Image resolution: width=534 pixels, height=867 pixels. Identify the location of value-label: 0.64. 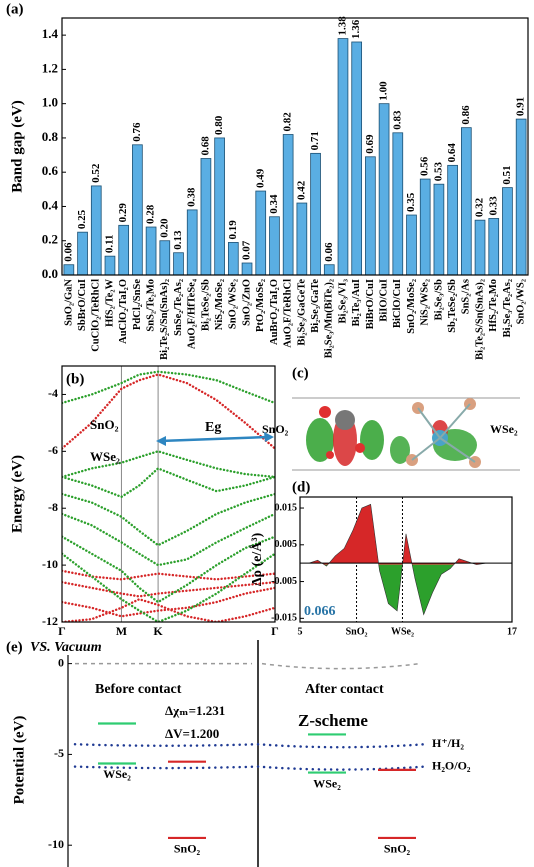
(452, 153).